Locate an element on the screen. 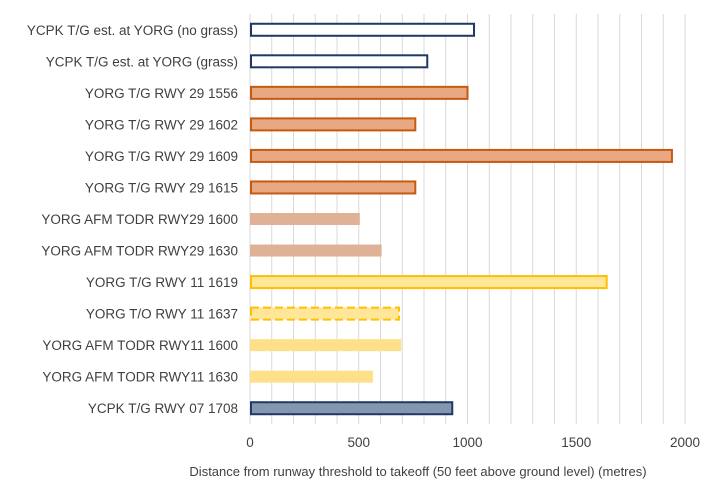  category-label: YORG T/O RWY 11 1637 is located at coordinates (162, 314).